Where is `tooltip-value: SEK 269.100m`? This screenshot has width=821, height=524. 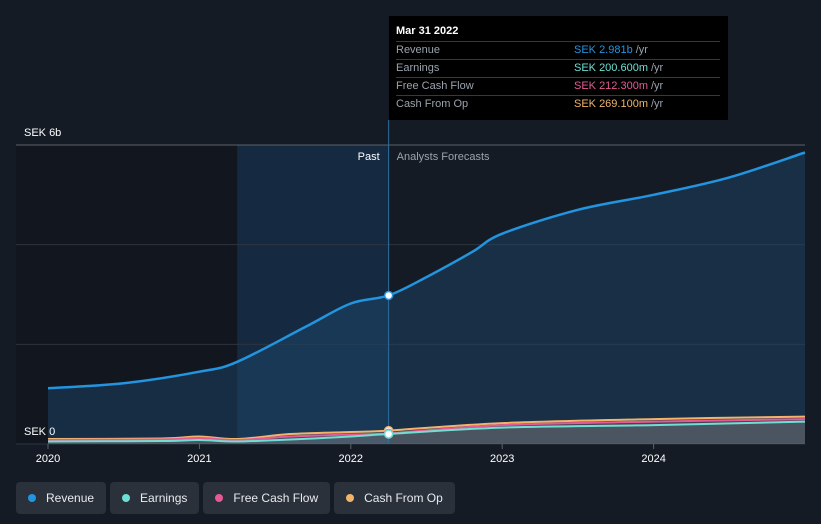 tooltip-value: SEK 269.100m is located at coordinates (611, 104).